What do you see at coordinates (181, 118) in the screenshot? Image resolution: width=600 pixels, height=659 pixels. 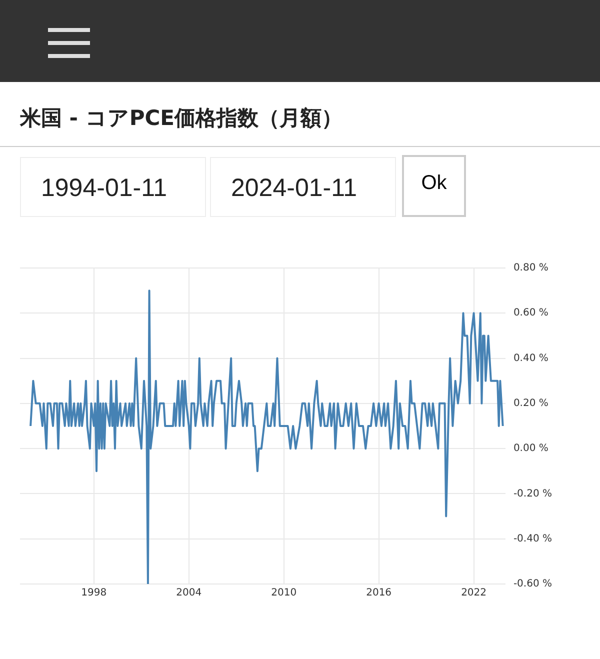 I see `chart-title: 米国 - コアPCE価格指数（月額）` at bounding box center [181, 118].